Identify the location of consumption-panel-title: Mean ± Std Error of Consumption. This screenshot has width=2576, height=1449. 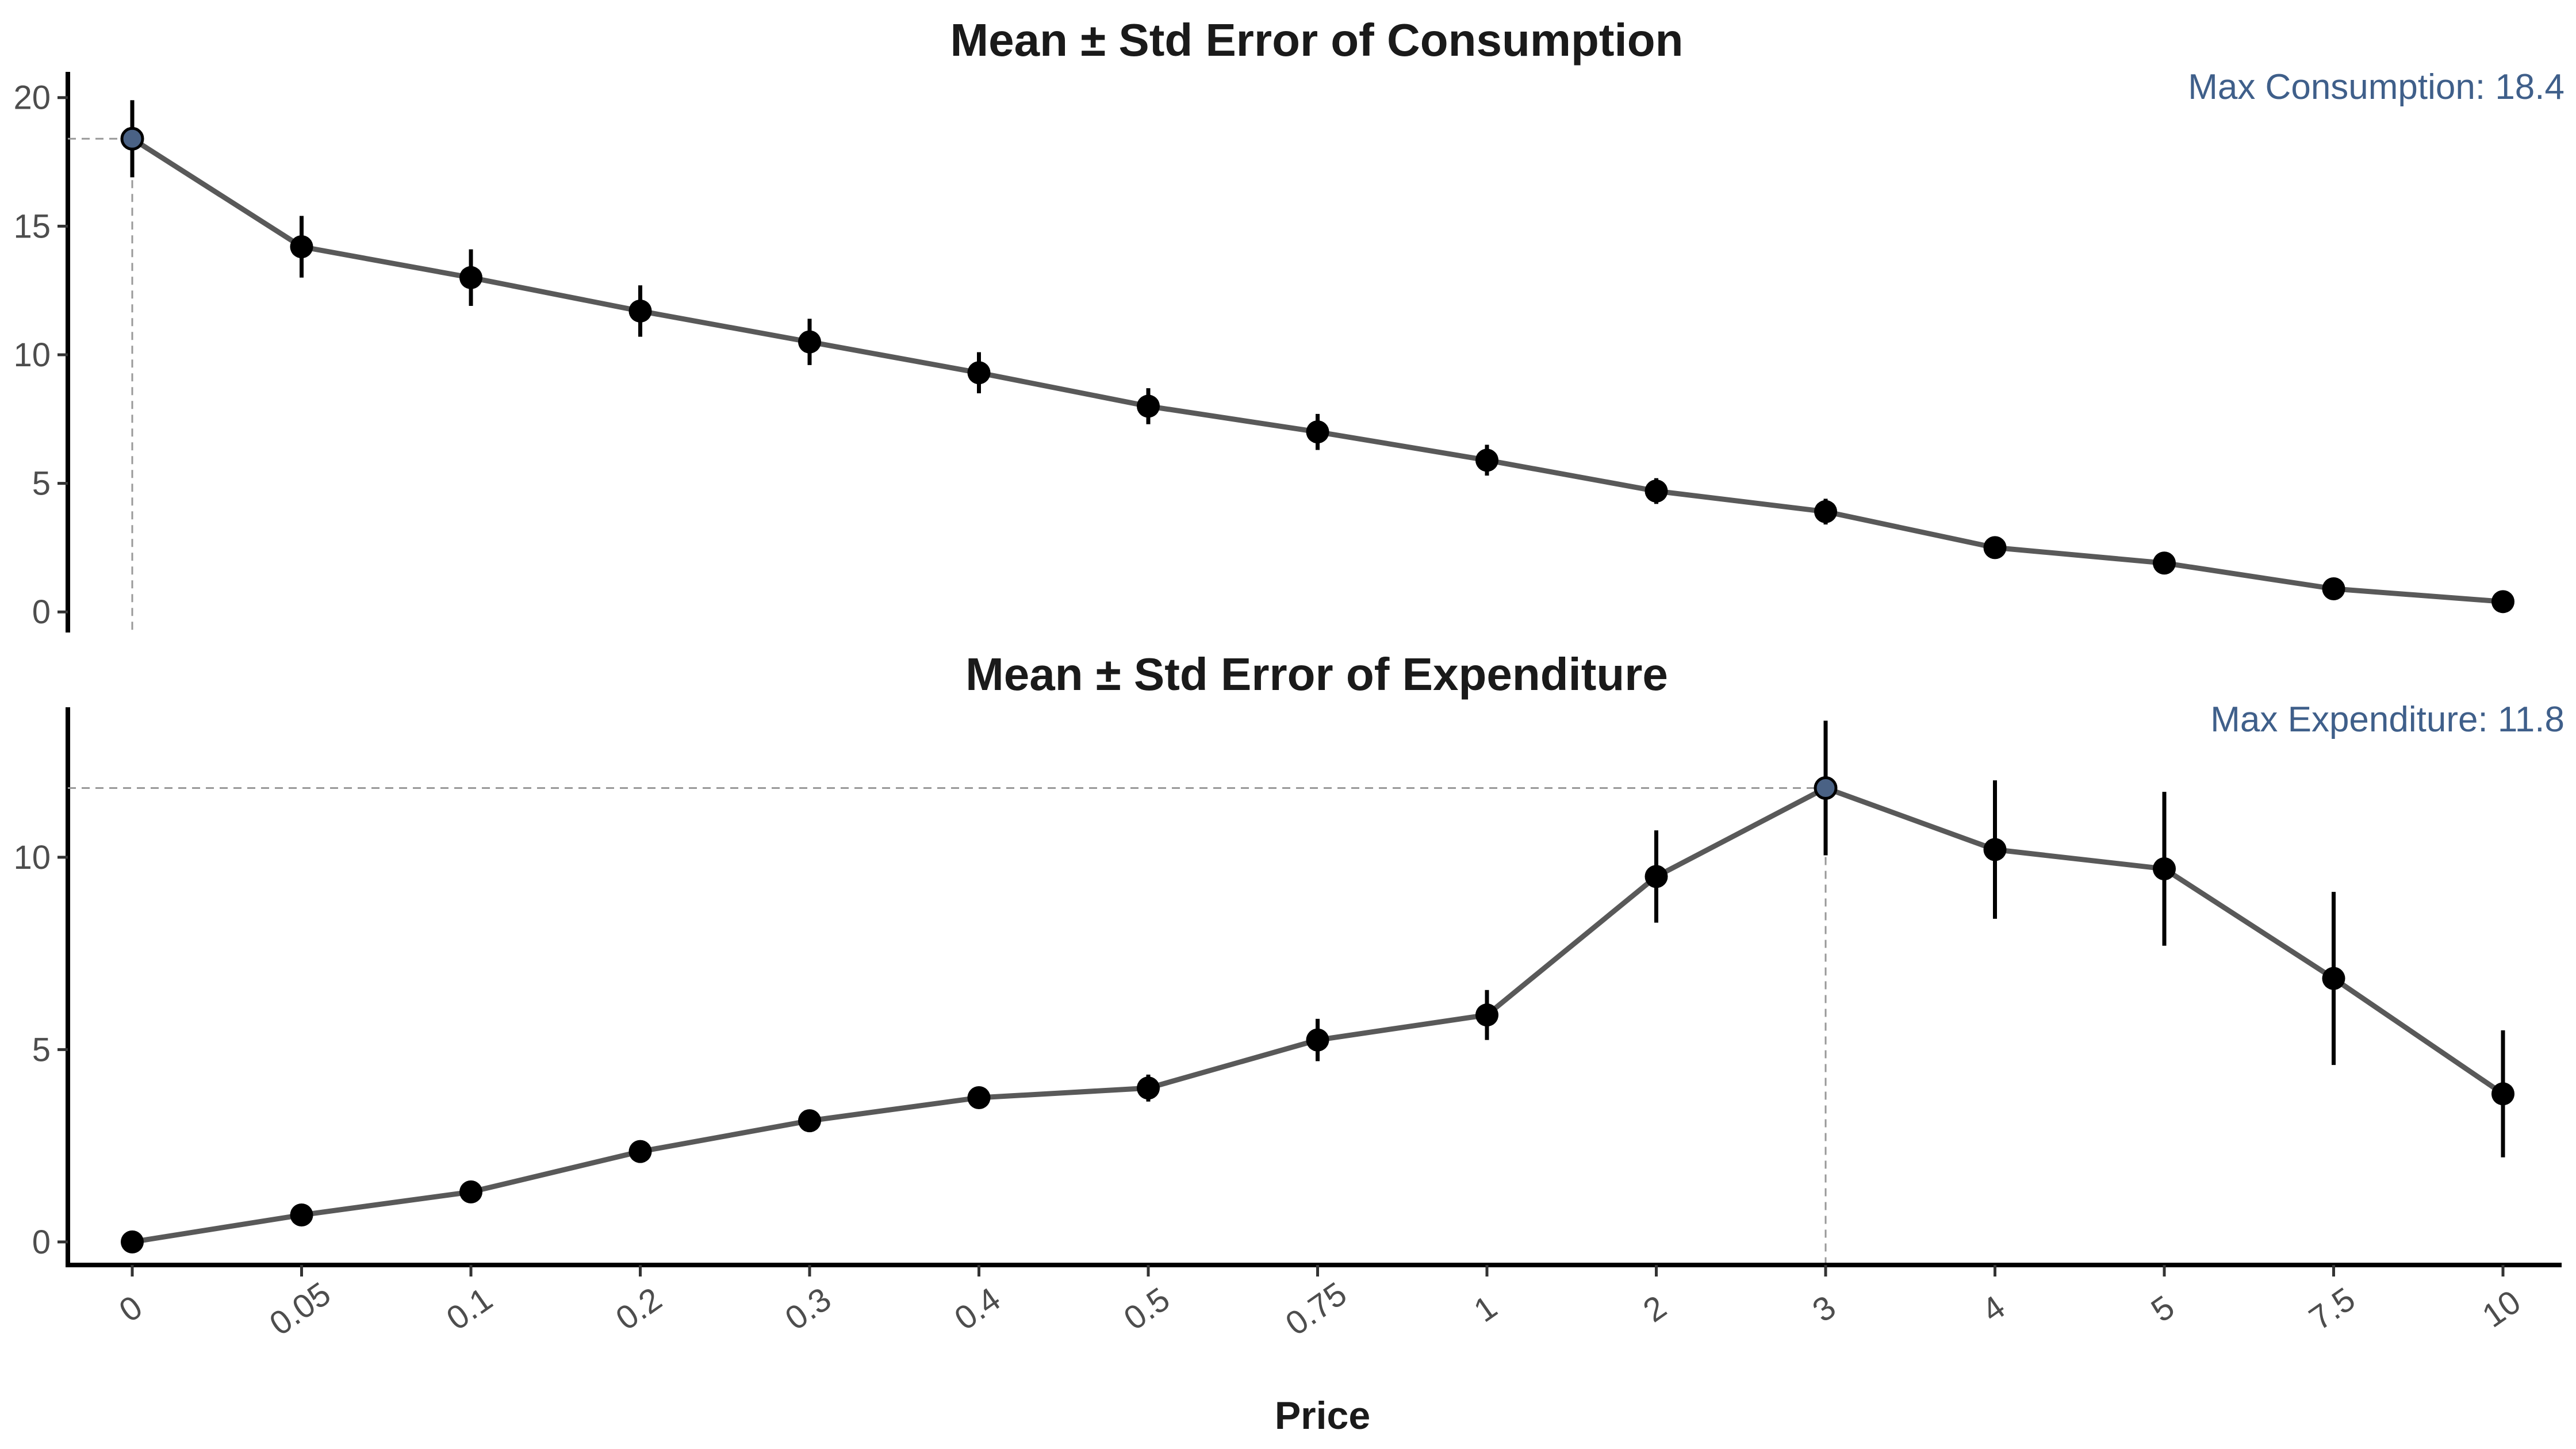
(1317, 40).